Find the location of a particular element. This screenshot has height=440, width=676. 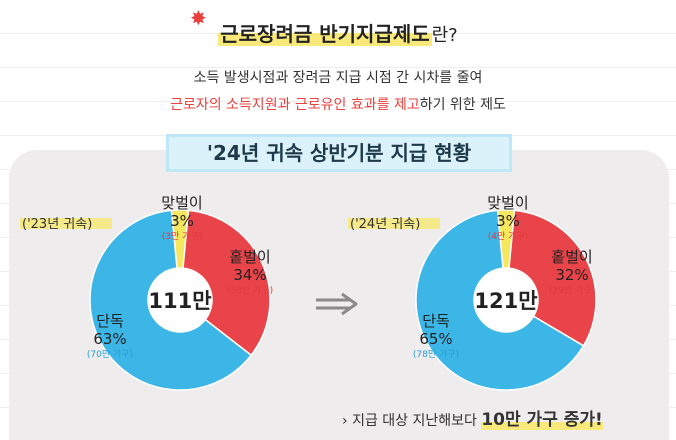

subtitle-rest-text: 하기 위한 제도 is located at coordinates (462, 105).